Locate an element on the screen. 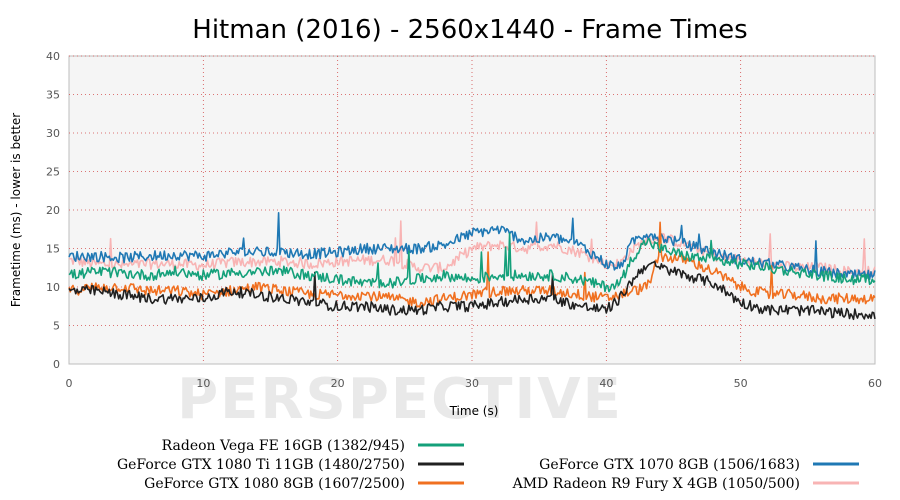 The width and height of the screenshot is (900, 500). legend-item: GeForce GTX 1080 8GB (1607/2500) is located at coordinates (304, 484).